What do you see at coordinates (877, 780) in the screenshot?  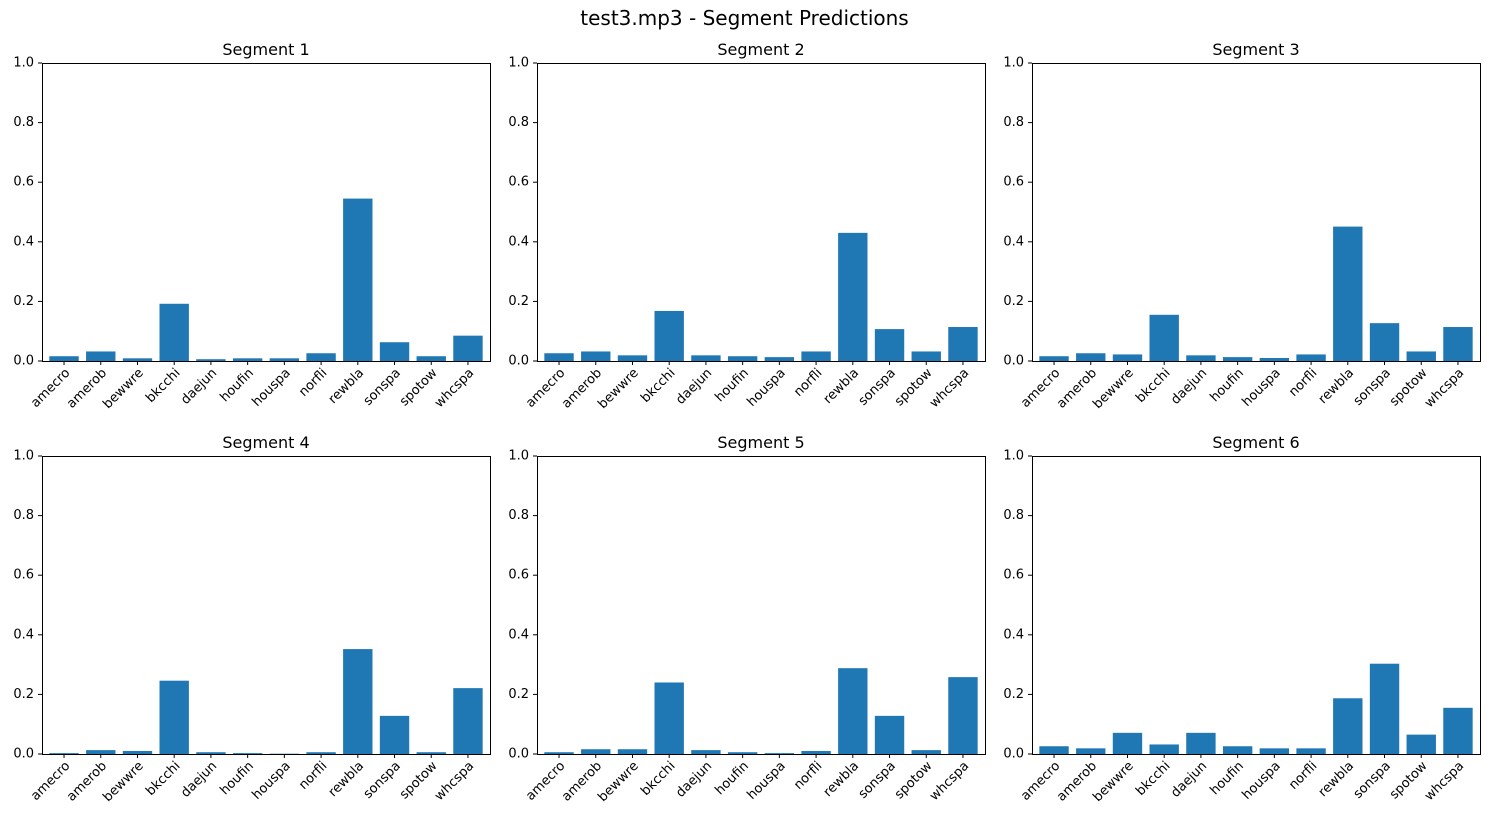 I see `x-tick-label: sonspa` at bounding box center [877, 780].